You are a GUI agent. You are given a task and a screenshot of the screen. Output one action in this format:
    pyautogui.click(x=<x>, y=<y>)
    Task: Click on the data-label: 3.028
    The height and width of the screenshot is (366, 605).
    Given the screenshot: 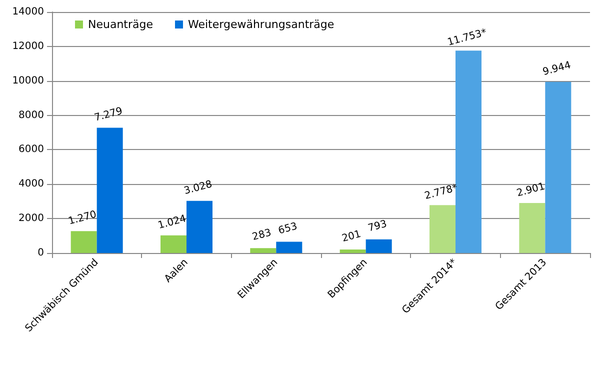 What is the action you would take?
    pyautogui.click(x=198, y=188)
    